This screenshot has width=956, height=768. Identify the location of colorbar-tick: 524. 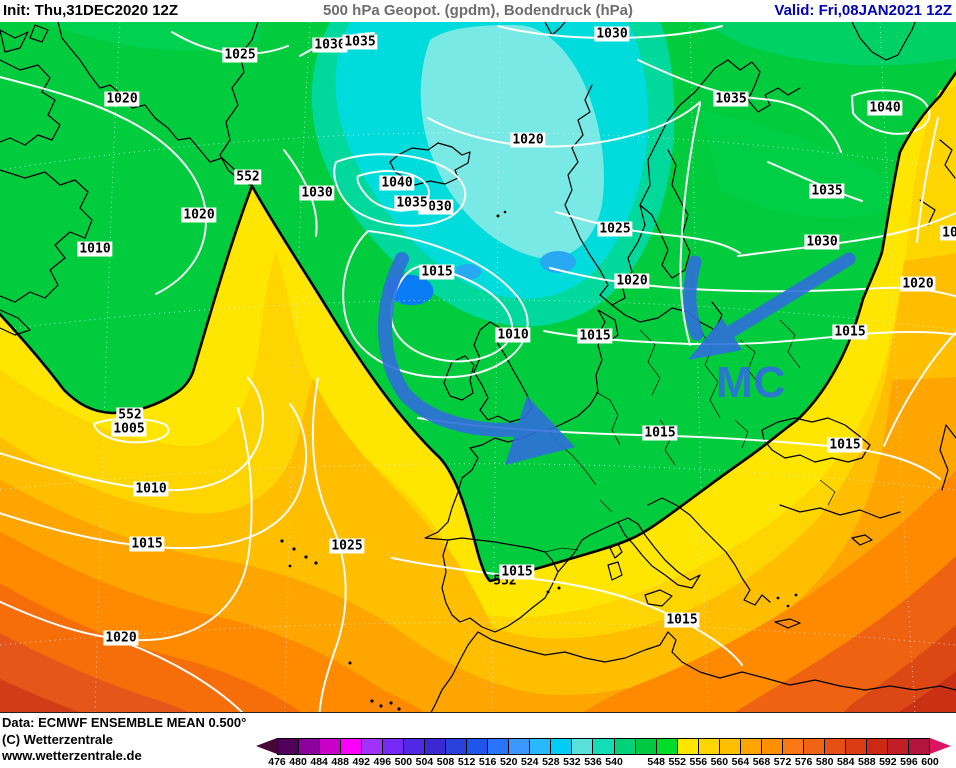
(530, 762).